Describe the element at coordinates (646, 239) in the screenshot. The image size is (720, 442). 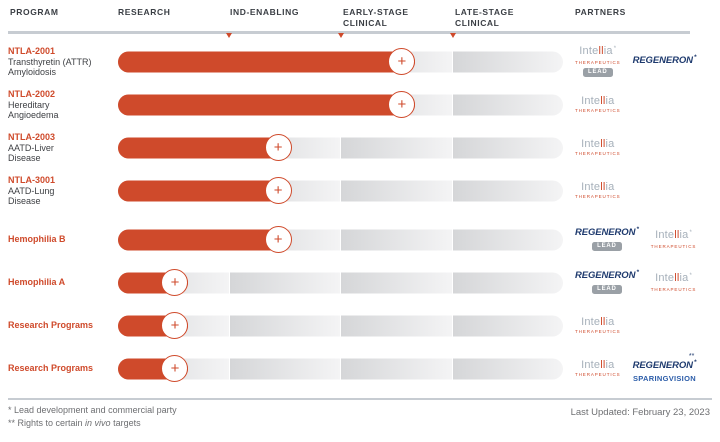
I see `partners-cell: REGENERON* LEAD Intellia* THERAPEUTICS` at that location.